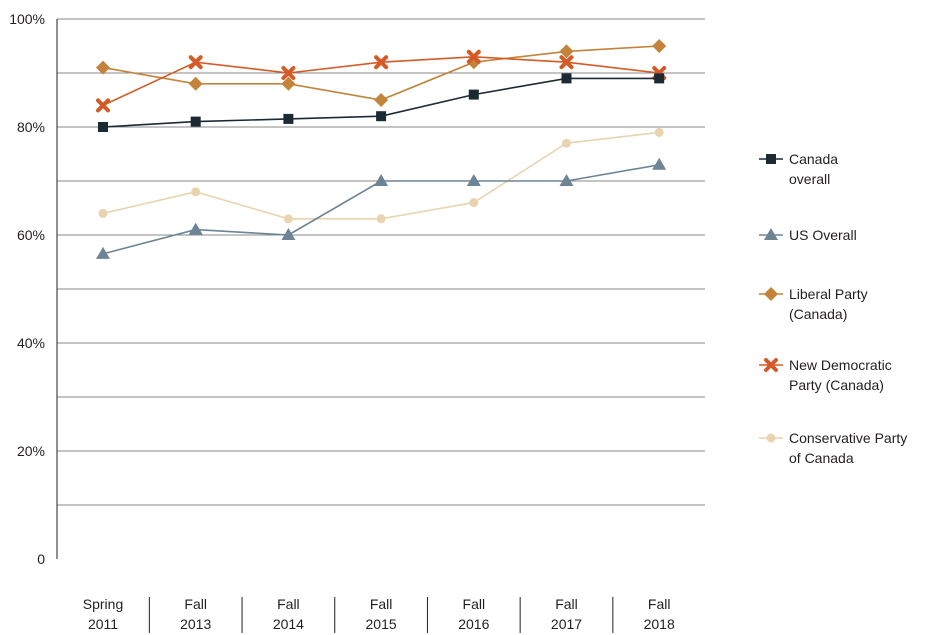 The height and width of the screenshot is (635, 925). What do you see at coordinates (659, 624) in the screenshot?
I see `x-tick-label: 2018` at bounding box center [659, 624].